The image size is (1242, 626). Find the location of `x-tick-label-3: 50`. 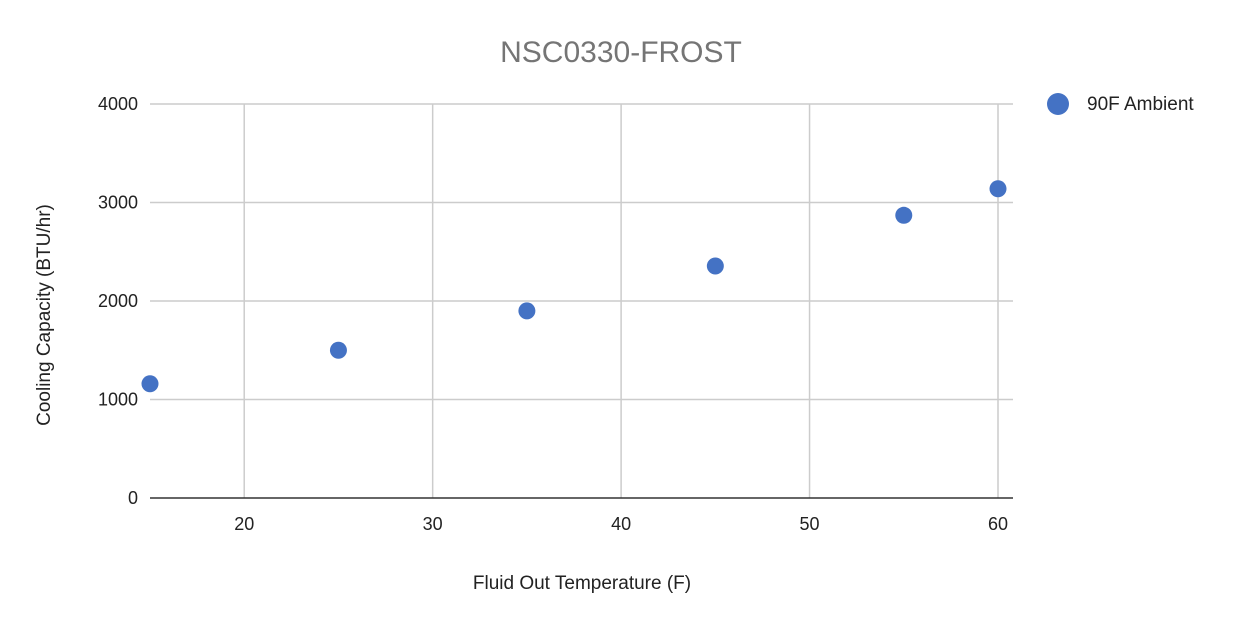

x-tick-label-3: 50 is located at coordinates (810, 524).